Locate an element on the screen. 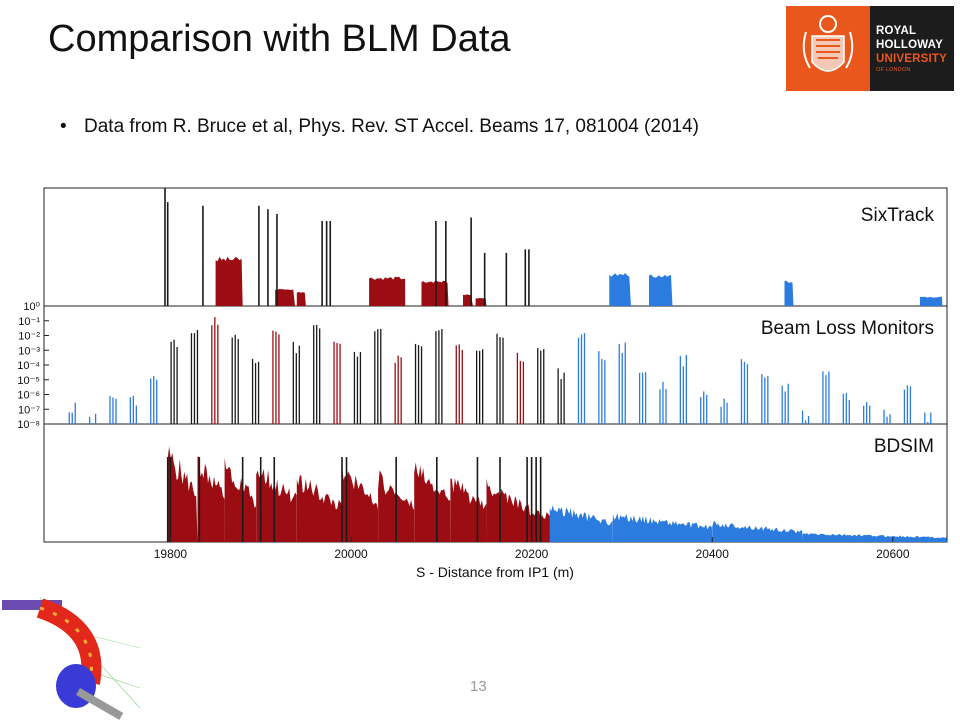 The image size is (960, 720). logo-line-1: ROYAL is located at coordinates (896, 30).